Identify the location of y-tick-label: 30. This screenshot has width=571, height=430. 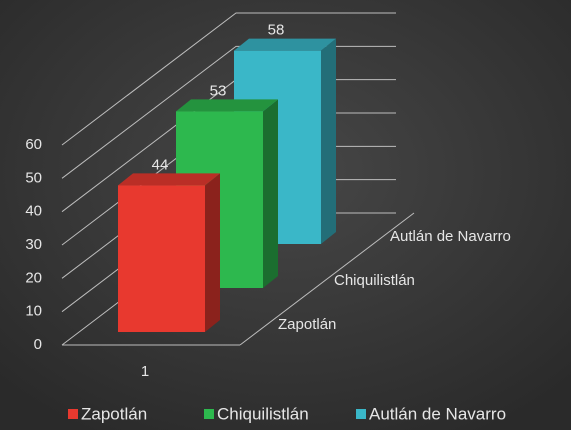
(33, 244).